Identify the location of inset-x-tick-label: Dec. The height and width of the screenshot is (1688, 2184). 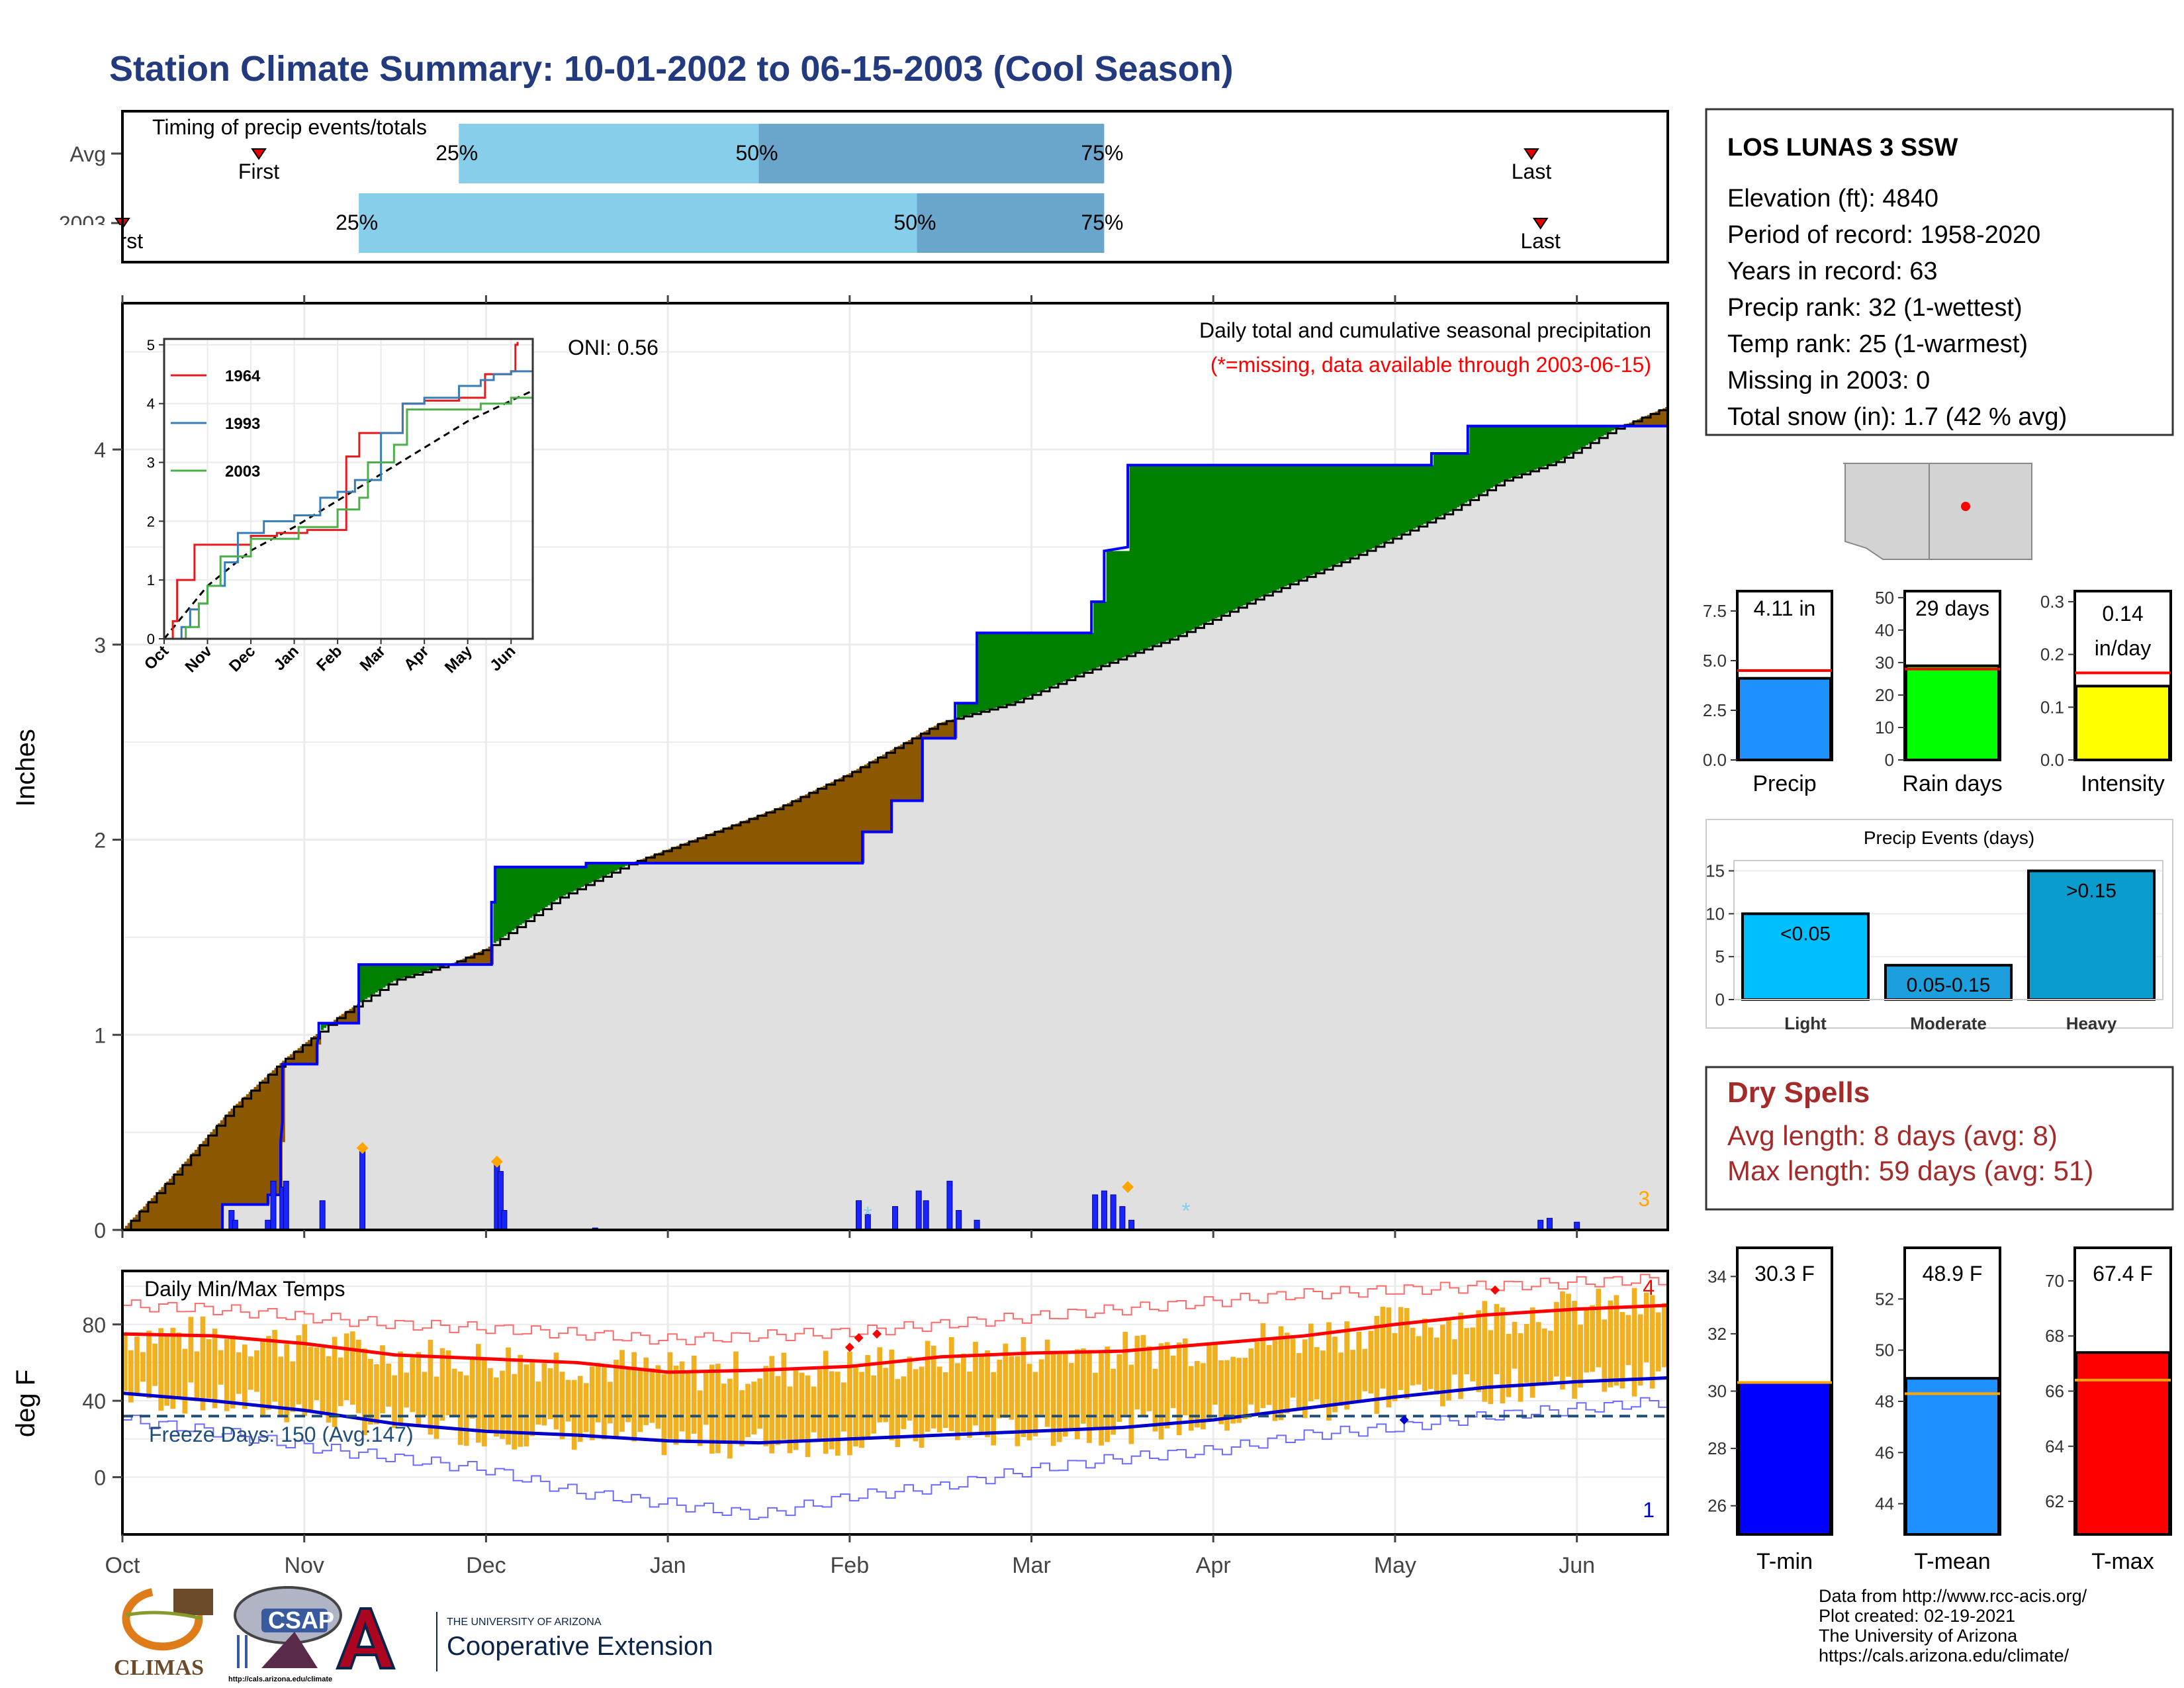
(242, 658).